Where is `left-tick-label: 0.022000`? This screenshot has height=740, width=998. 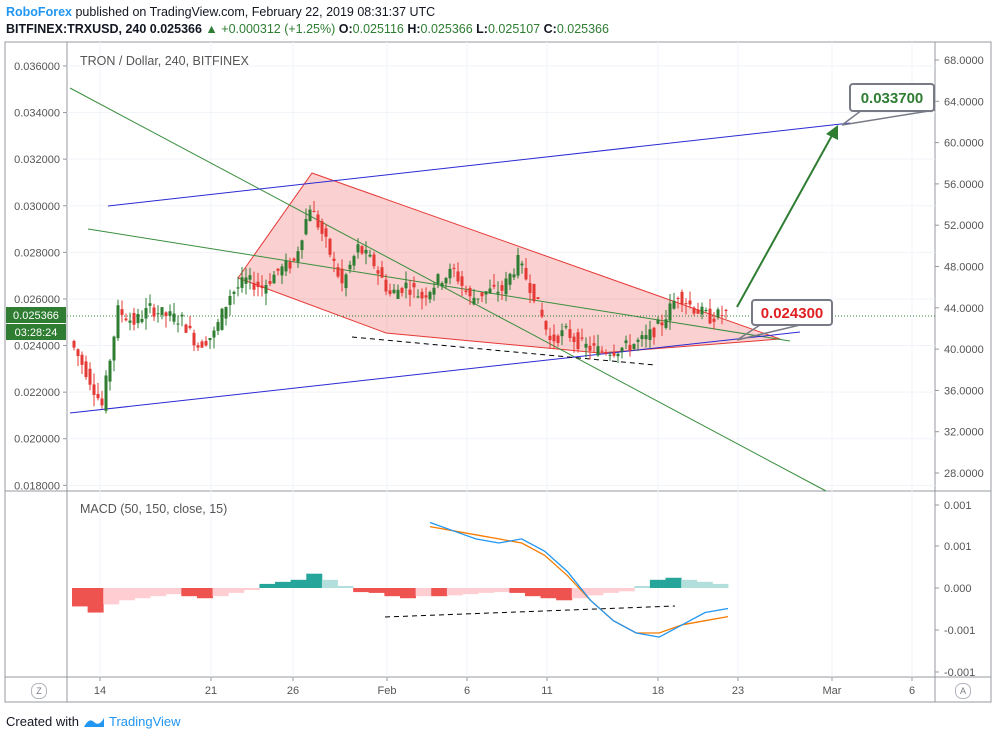
left-tick-label: 0.022000 is located at coordinates (37, 393).